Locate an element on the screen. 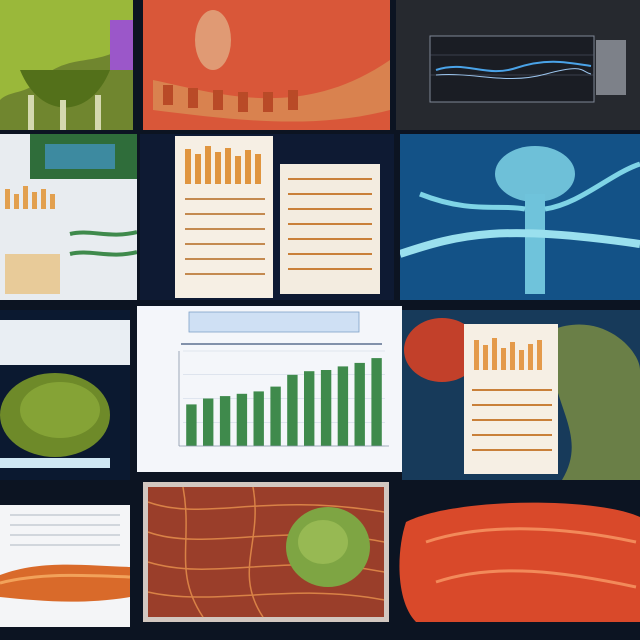 This screenshot has width=640, height=640. tile-red-vein-texture is located at coordinates (266, 552).